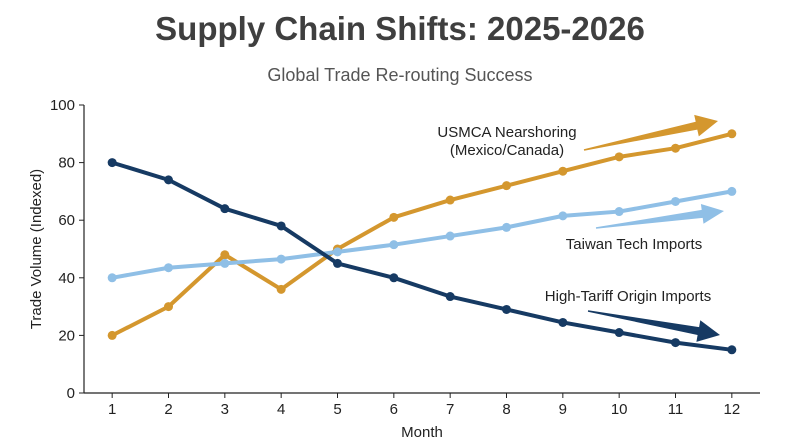 Image resolution: width=800 pixels, height=447 pixels. What do you see at coordinates (507, 150) in the screenshot?
I see `annotation-label-1: (Mexico/Canada)` at bounding box center [507, 150].